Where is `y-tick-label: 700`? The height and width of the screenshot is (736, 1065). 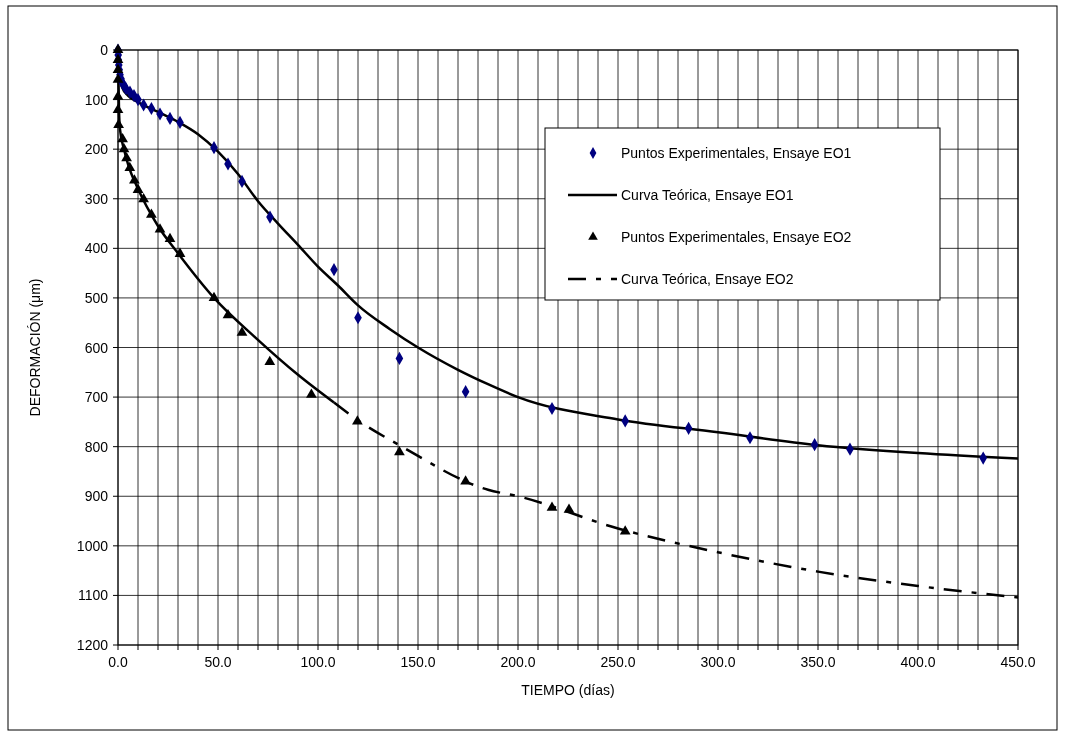 y-tick-label: 700 is located at coordinates (96, 397).